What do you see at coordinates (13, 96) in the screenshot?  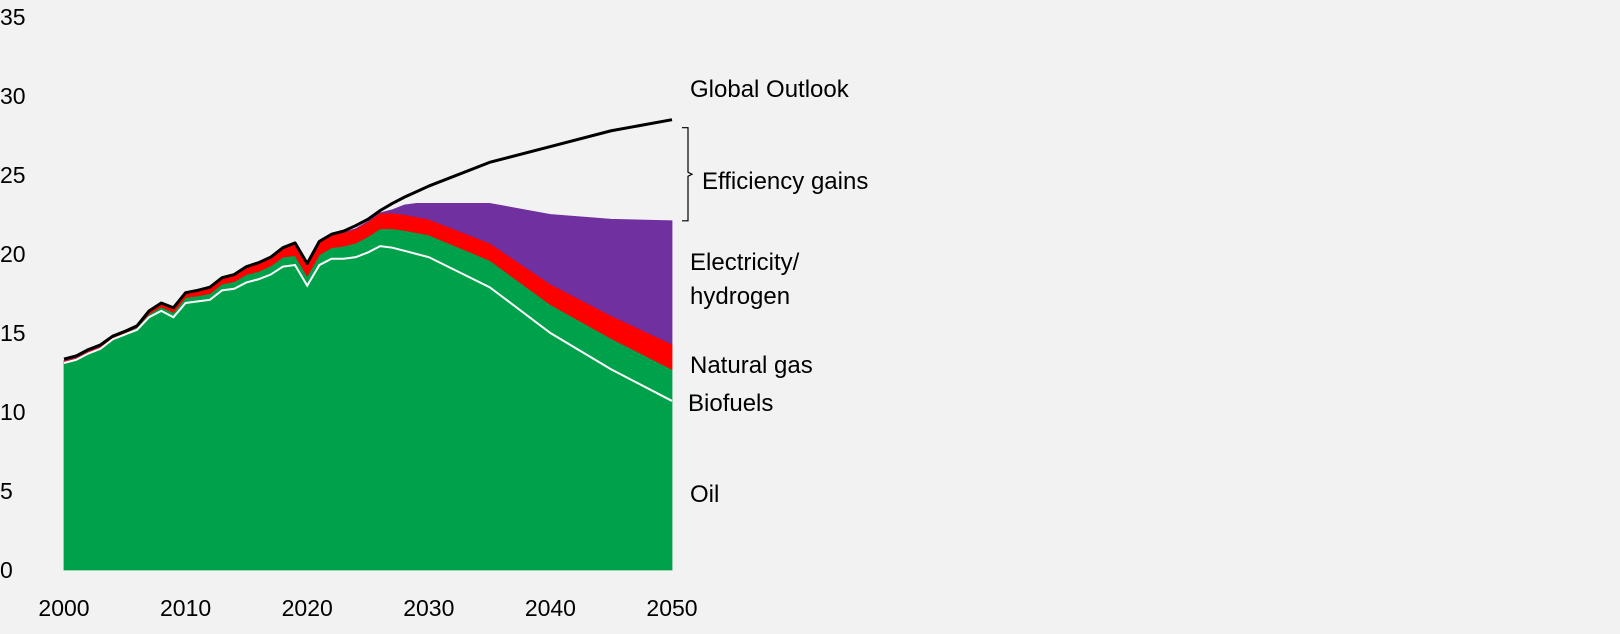 I see `y-tick-label: 30` at bounding box center [13, 96].